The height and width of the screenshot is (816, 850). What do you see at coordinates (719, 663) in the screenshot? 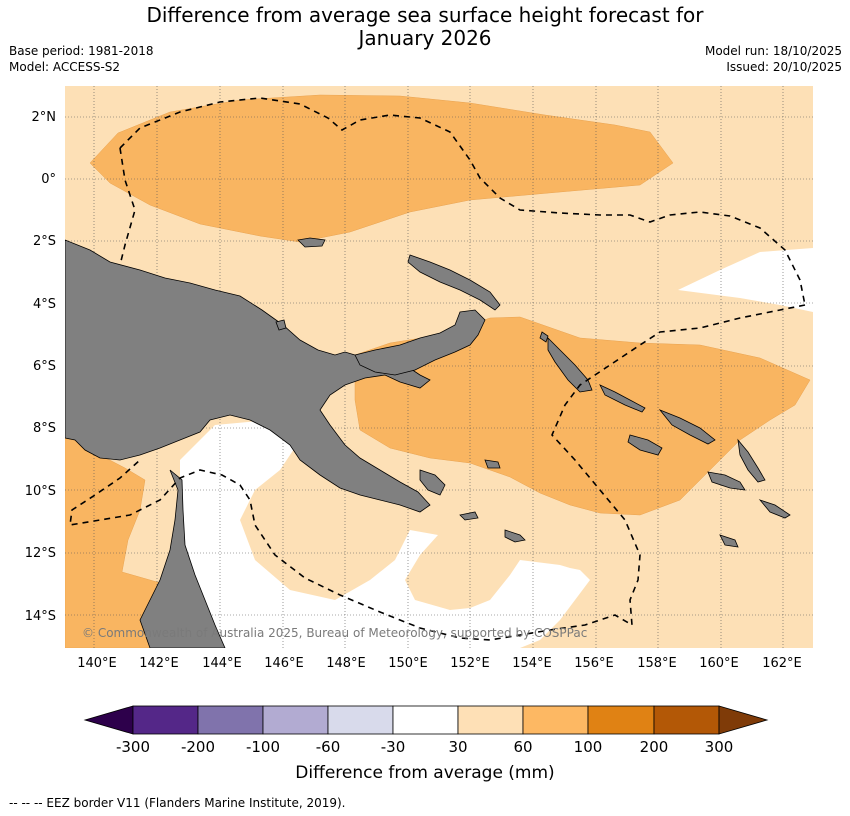
I see `lon-tick: 160°E` at bounding box center [719, 663].